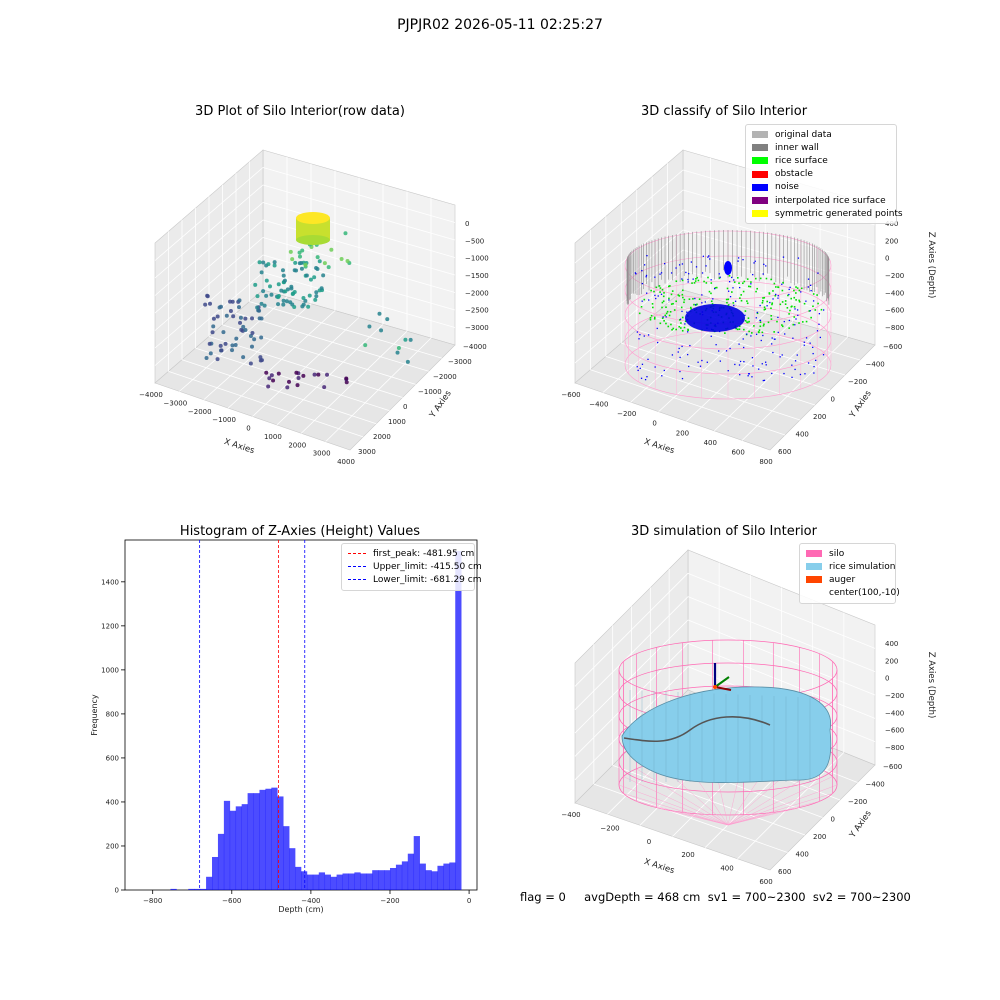 The image size is (1000, 1000). What do you see at coordinates (787, 187) in the screenshot?
I see `plot2-legend-label: noise` at bounding box center [787, 187].